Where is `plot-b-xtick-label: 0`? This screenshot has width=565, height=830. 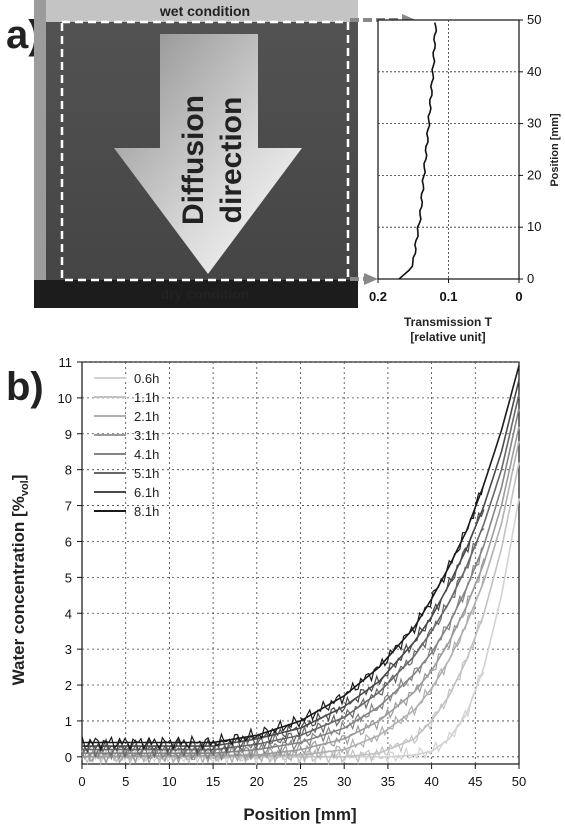
plot-b-xtick-label: 0 is located at coordinates (81, 781).